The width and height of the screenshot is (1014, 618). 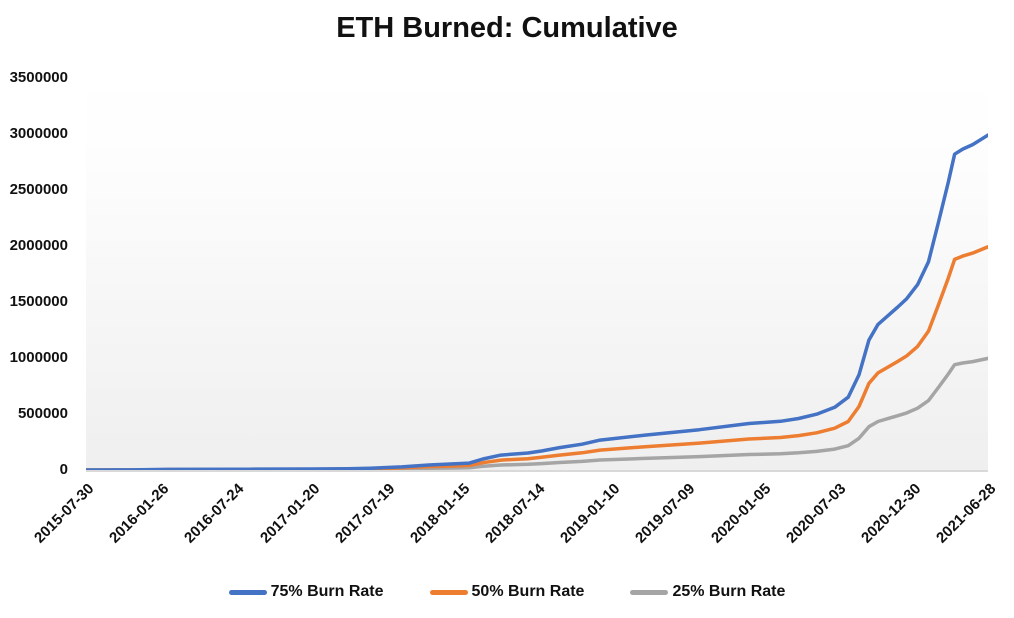 I want to click on x-axis-line, so click(x=537, y=471).